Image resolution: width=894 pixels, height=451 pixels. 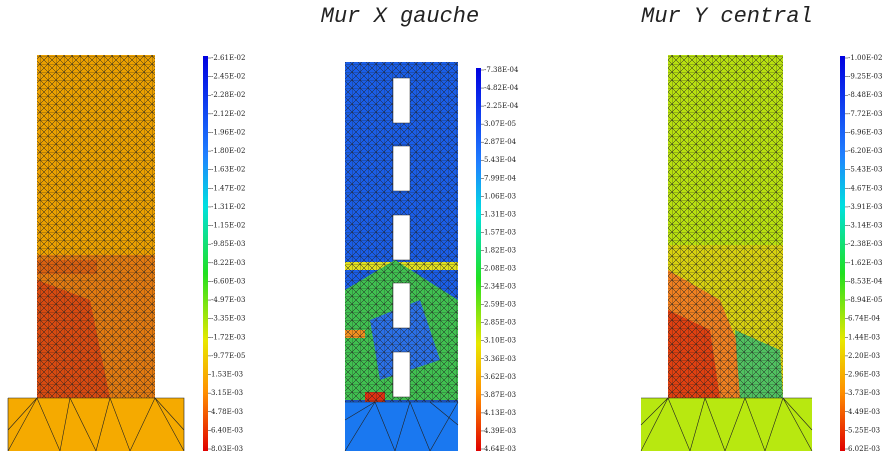 I want to click on scale-label: 2.87E-04, so click(x=500, y=142).